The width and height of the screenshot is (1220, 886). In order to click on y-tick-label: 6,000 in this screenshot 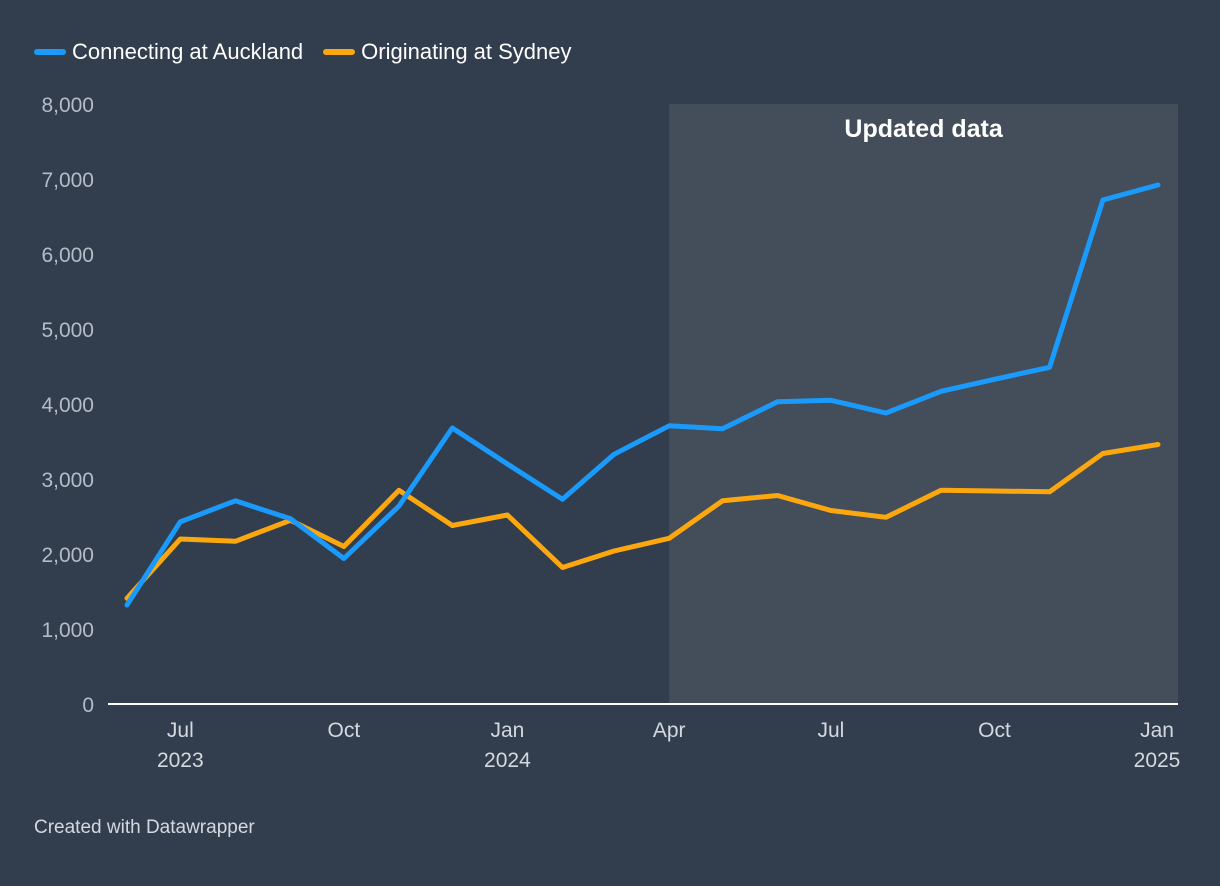, I will do `click(67, 255)`.